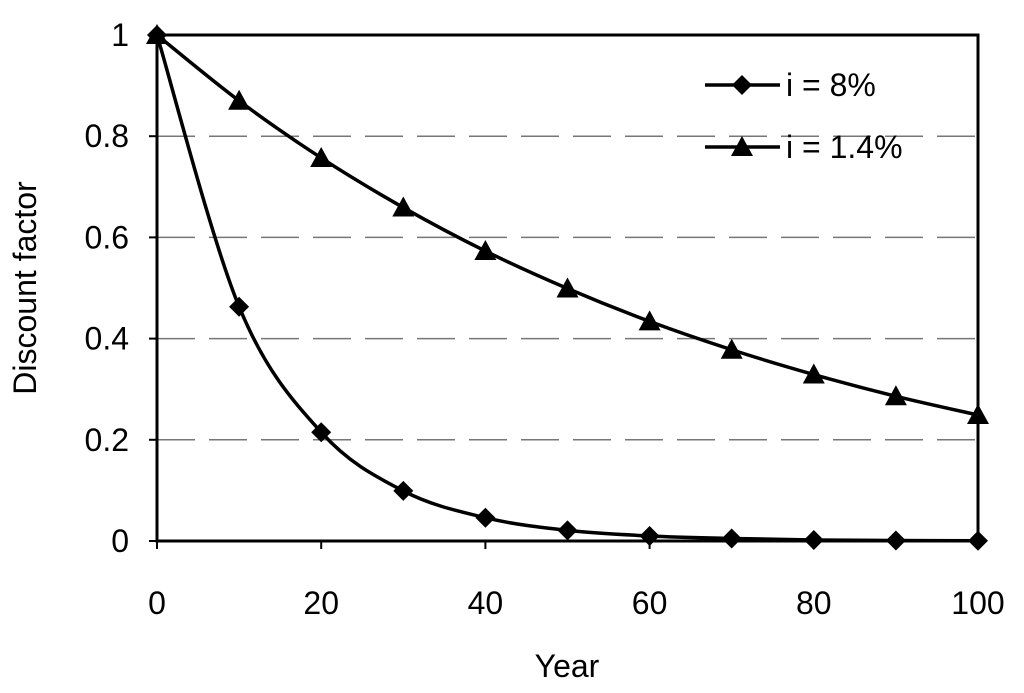 This screenshot has height=693, width=1024. Describe the element at coordinates (120, 541) in the screenshot. I see `y-tick-label: 0` at that location.